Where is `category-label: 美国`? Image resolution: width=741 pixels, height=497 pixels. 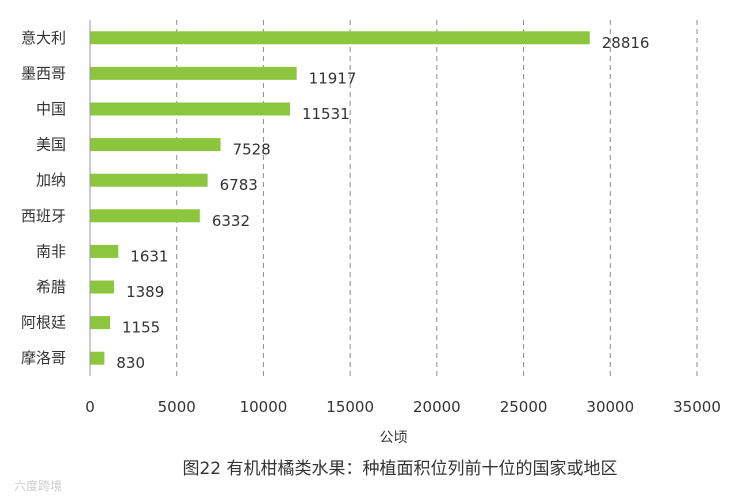 category-label: 美国 is located at coordinates (51, 145).